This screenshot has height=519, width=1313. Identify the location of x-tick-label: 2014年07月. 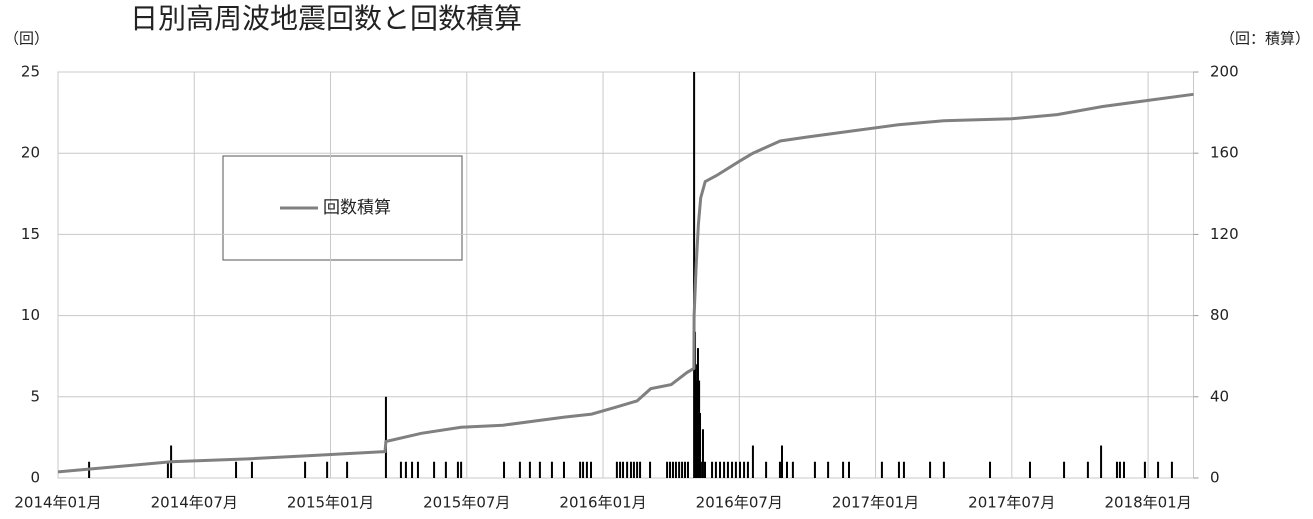
(194, 503).